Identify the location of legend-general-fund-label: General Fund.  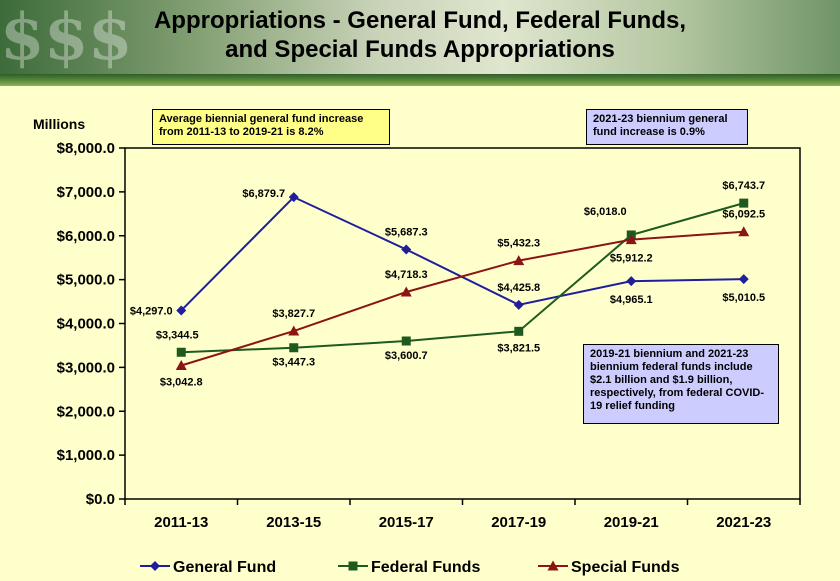
(224, 567).